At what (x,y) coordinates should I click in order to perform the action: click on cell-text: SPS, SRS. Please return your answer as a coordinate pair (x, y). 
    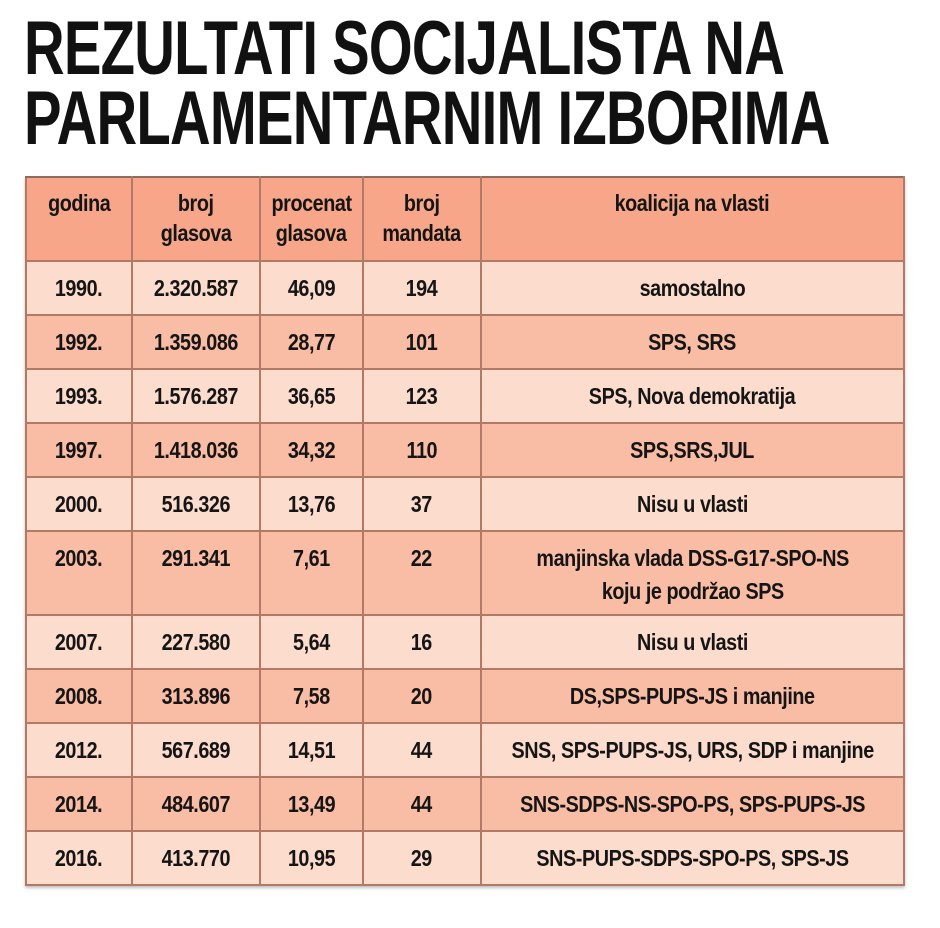
    Looking at the image, I should click on (692, 341).